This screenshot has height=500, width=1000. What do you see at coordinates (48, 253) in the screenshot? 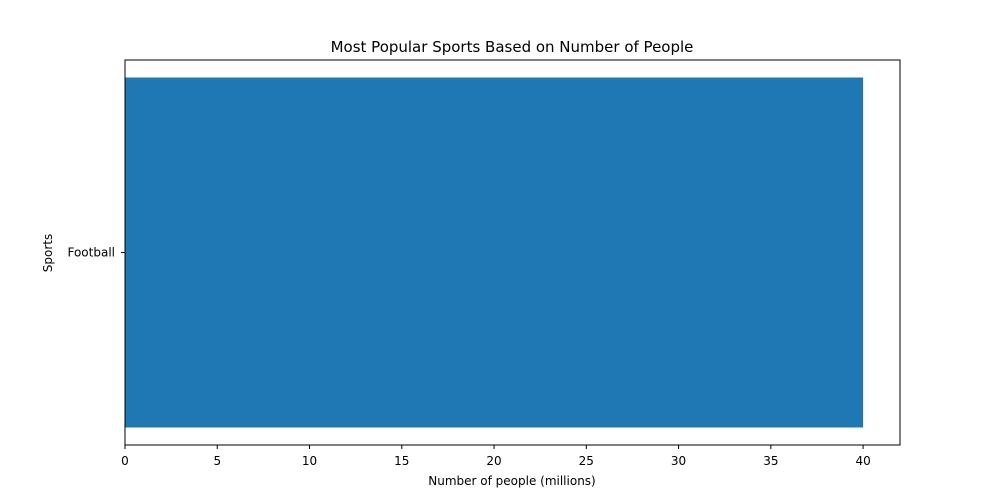
I see `y-axis-label: Sports` at bounding box center [48, 253].